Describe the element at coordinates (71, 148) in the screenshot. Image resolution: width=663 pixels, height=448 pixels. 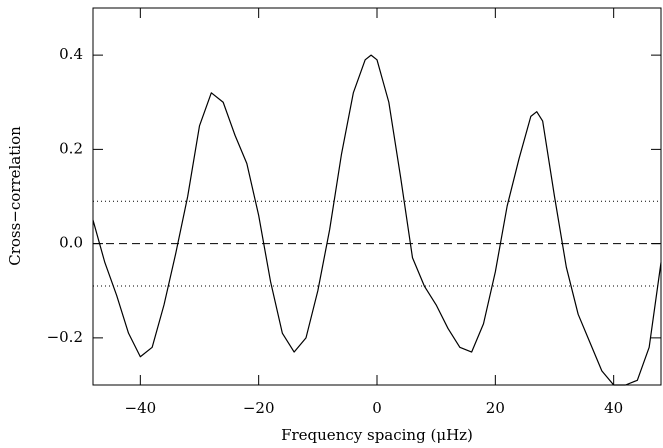
I see `y-tick-label: 0.2` at that location.